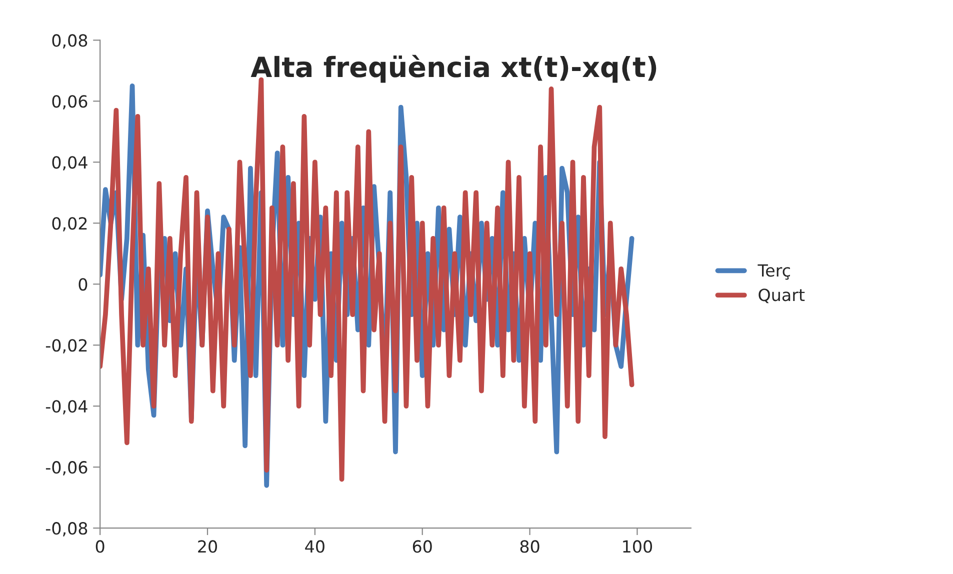  What do you see at coordinates (530, 546) in the screenshot?
I see `x-tick-label: 80` at bounding box center [530, 546].